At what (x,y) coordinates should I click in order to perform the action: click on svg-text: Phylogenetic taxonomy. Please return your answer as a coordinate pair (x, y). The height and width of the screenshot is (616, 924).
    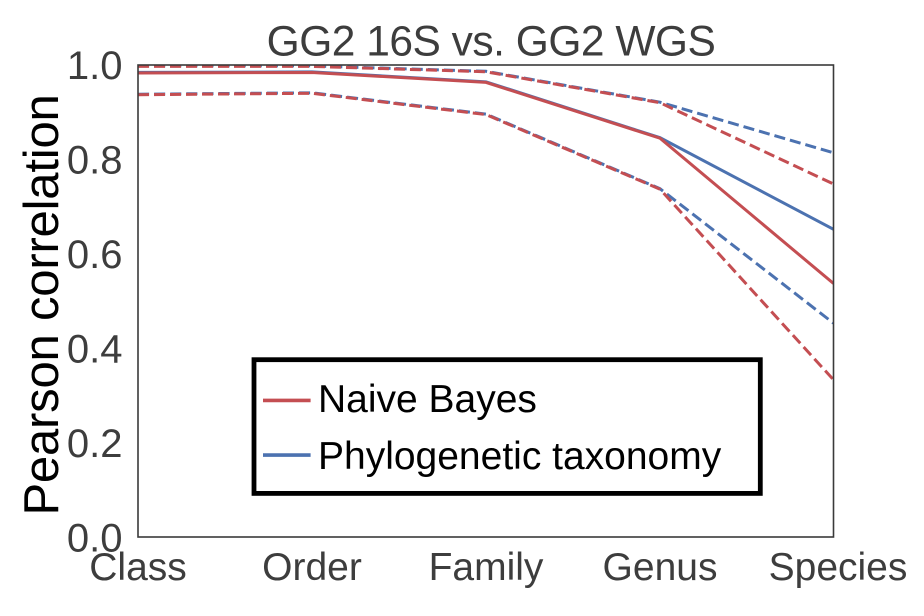
    Looking at the image, I should click on (520, 456).